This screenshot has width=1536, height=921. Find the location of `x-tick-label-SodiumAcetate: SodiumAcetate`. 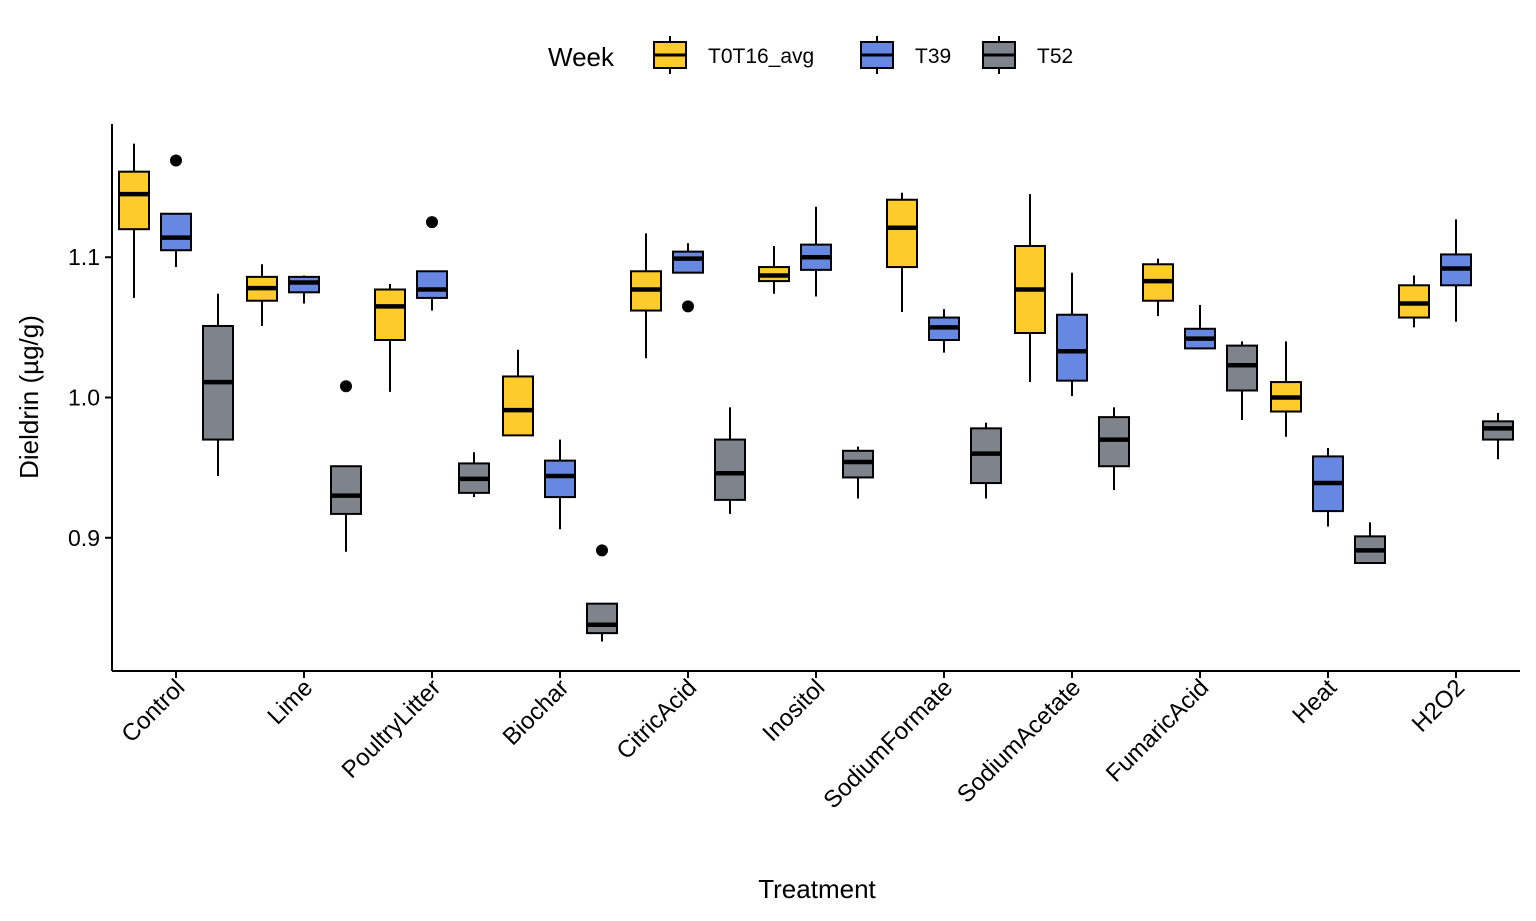

x-tick-label-SodiumAcetate: SodiumAcetate is located at coordinates (1019, 741).